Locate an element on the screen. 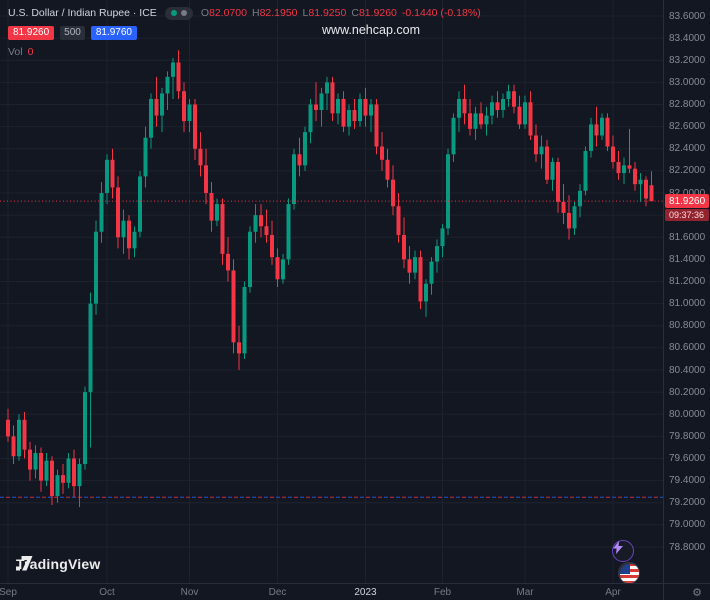  volume-row: Vol 0 is located at coordinates (244, 52).